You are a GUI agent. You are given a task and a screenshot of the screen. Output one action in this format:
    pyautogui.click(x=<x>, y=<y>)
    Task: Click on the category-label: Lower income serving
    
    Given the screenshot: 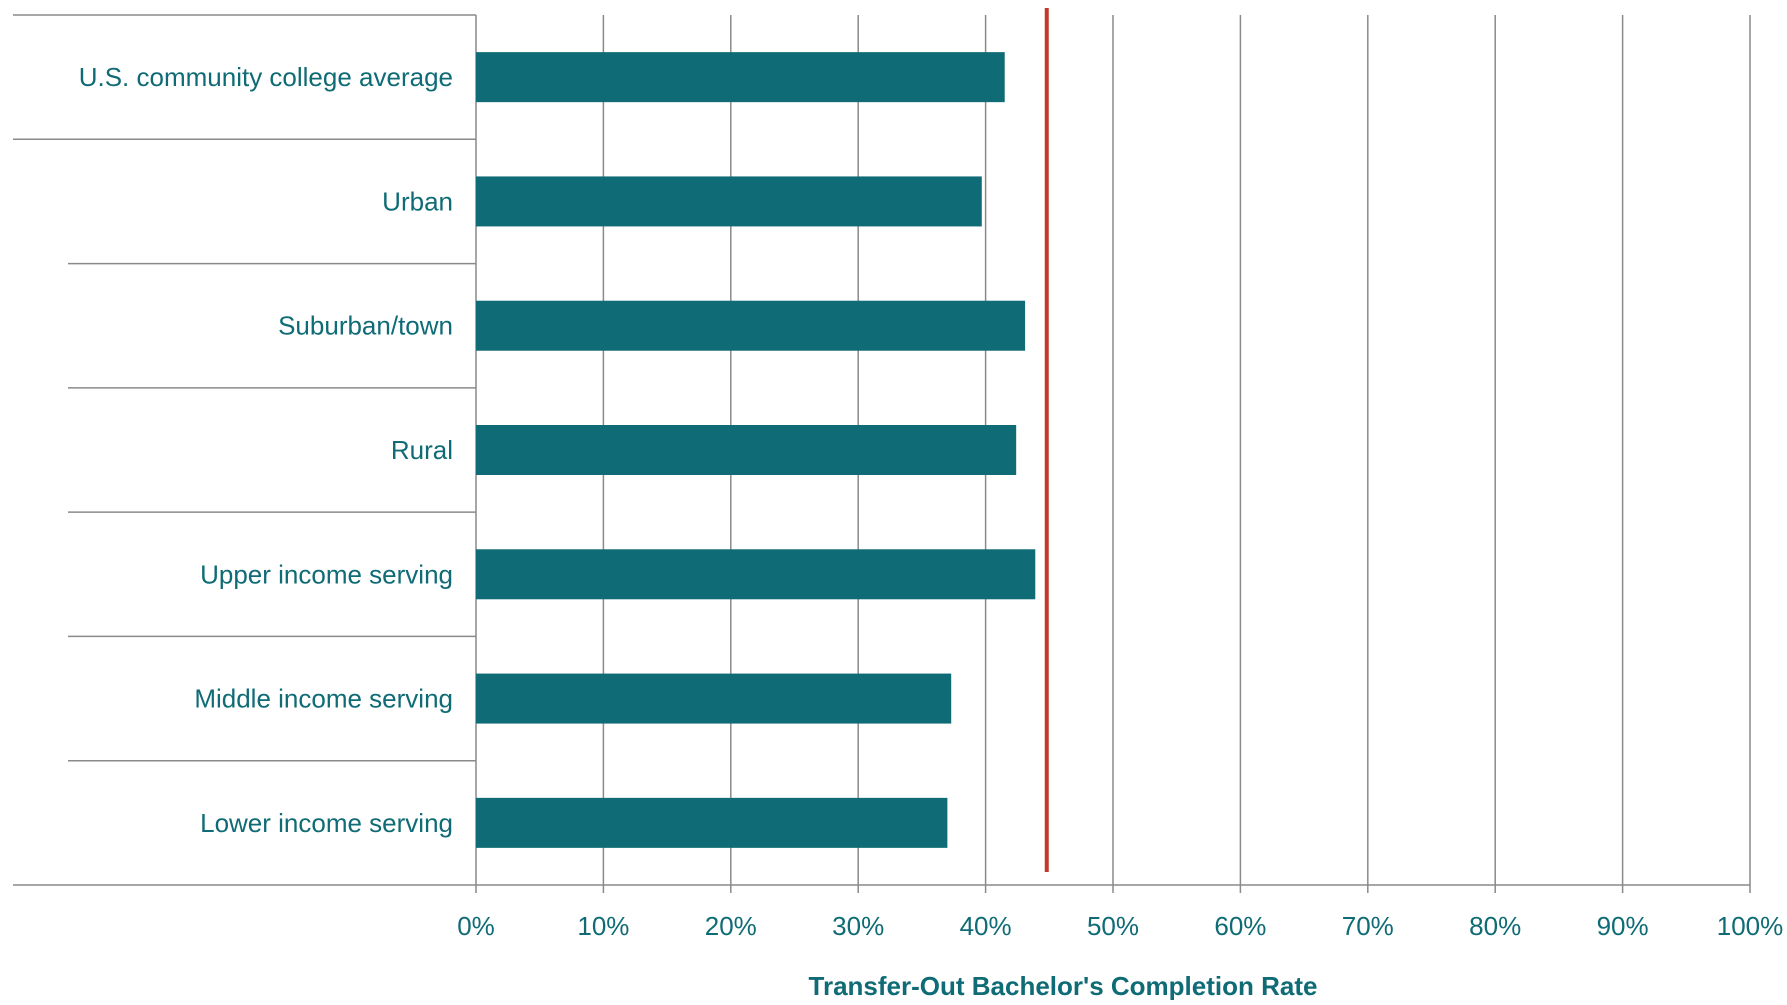 What is the action you would take?
    pyautogui.click(x=326, y=823)
    